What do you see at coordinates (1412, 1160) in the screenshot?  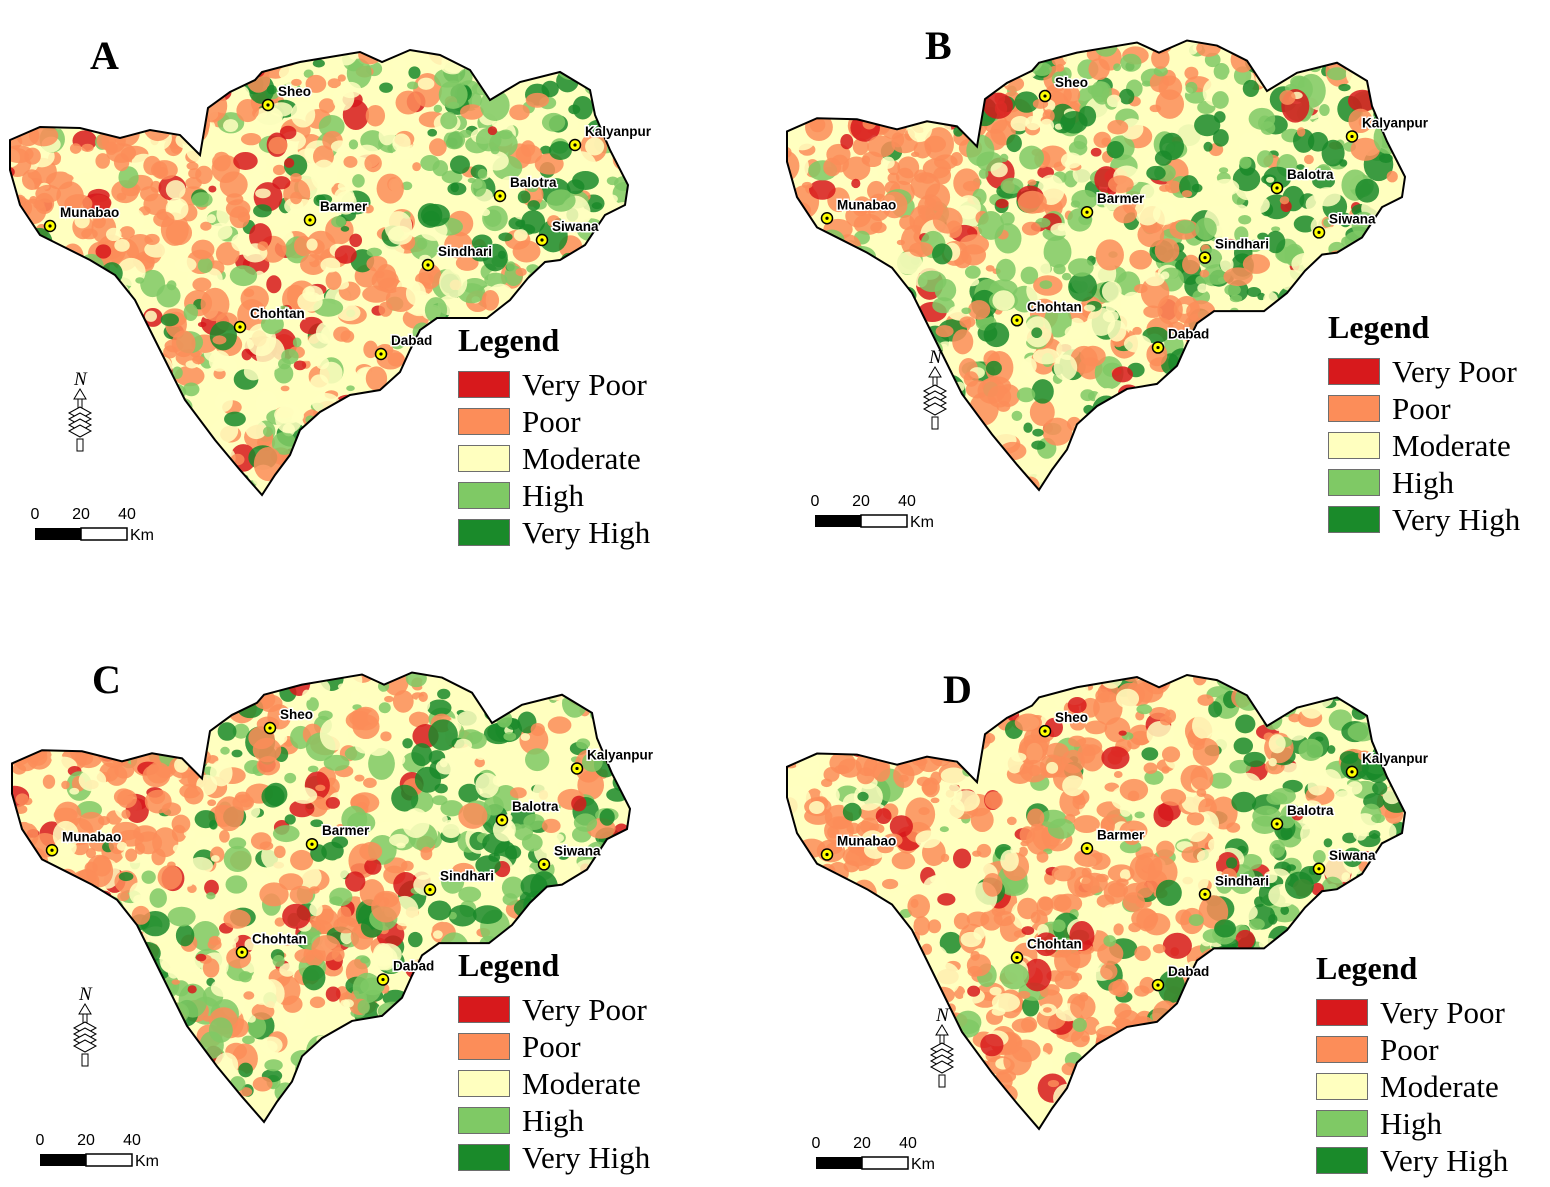 I see `legend-item: Very High` at bounding box center [1412, 1160].